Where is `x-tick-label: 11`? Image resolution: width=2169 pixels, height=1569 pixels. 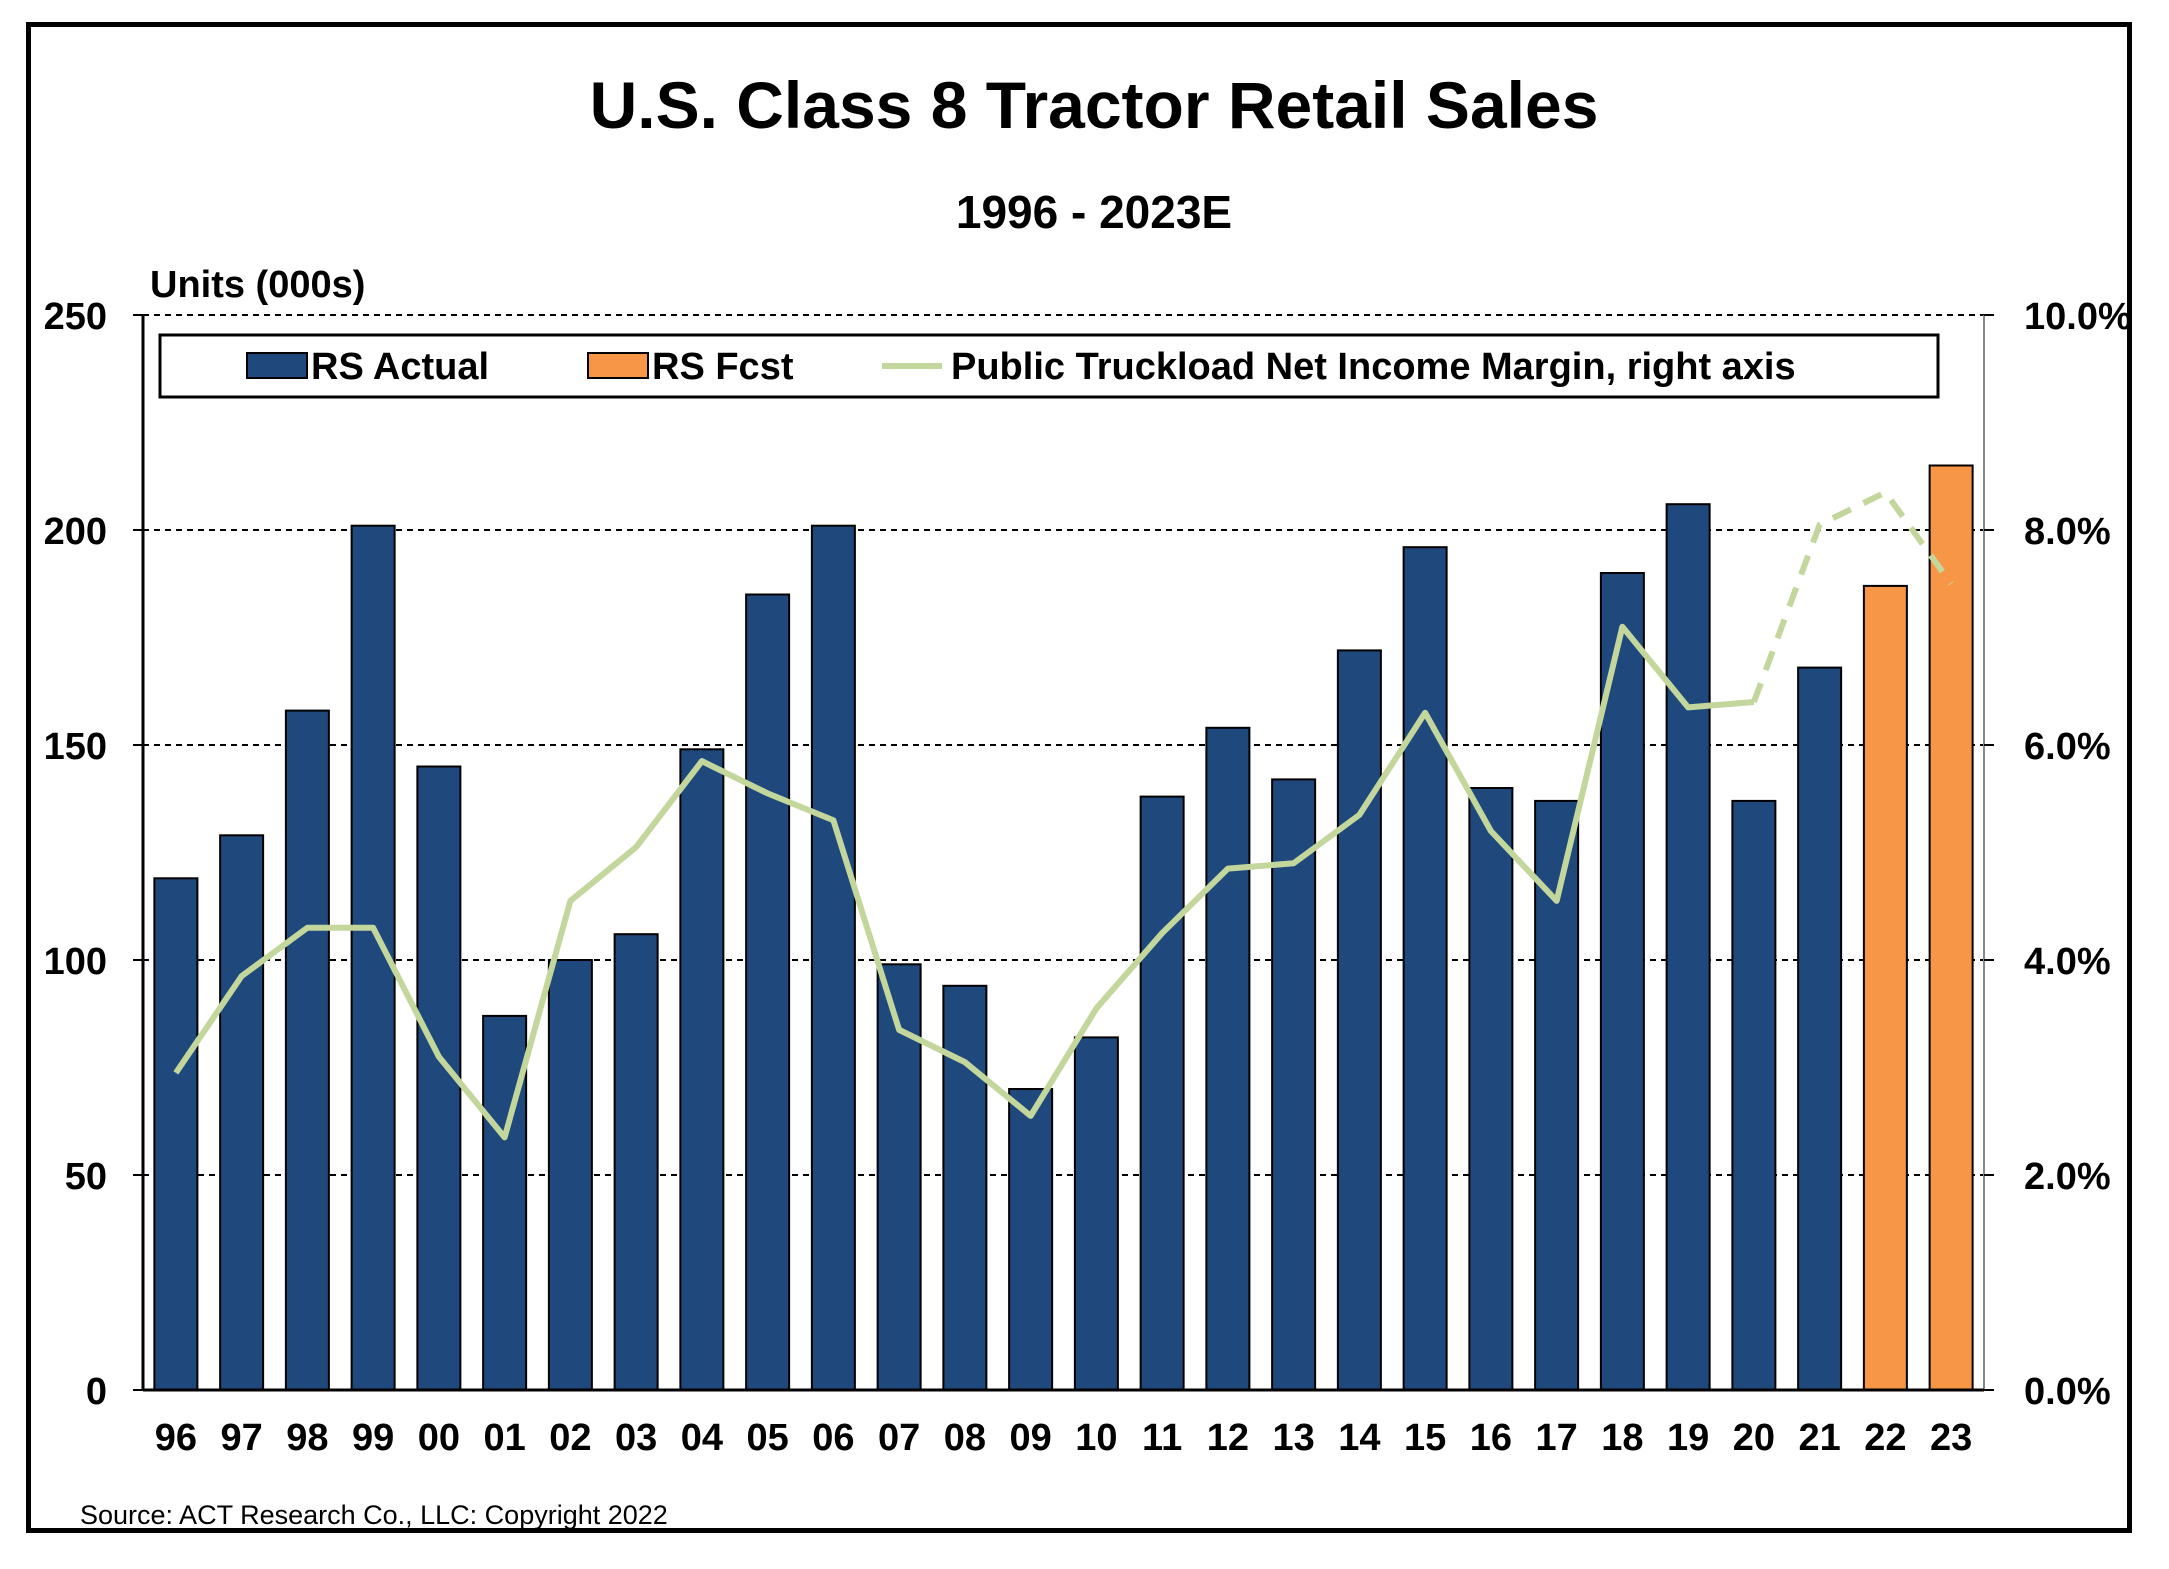
x-tick-label: 11 is located at coordinates (1162, 1438).